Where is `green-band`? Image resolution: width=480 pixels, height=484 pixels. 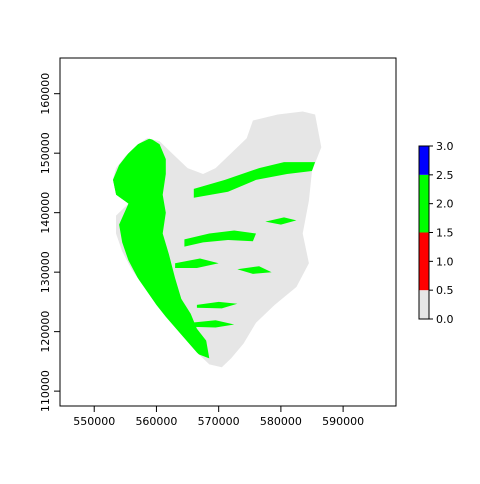
green-band is located at coordinates (161, 248).